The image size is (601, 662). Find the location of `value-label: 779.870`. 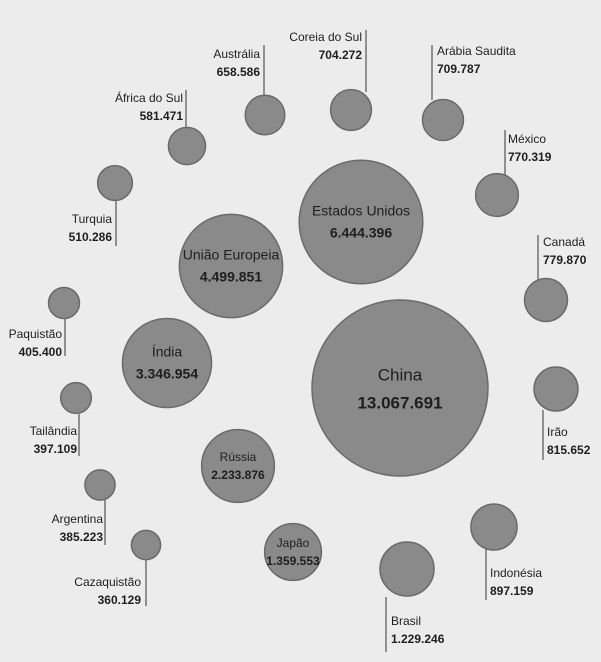

value-label: 779.870 is located at coordinates (565, 260).